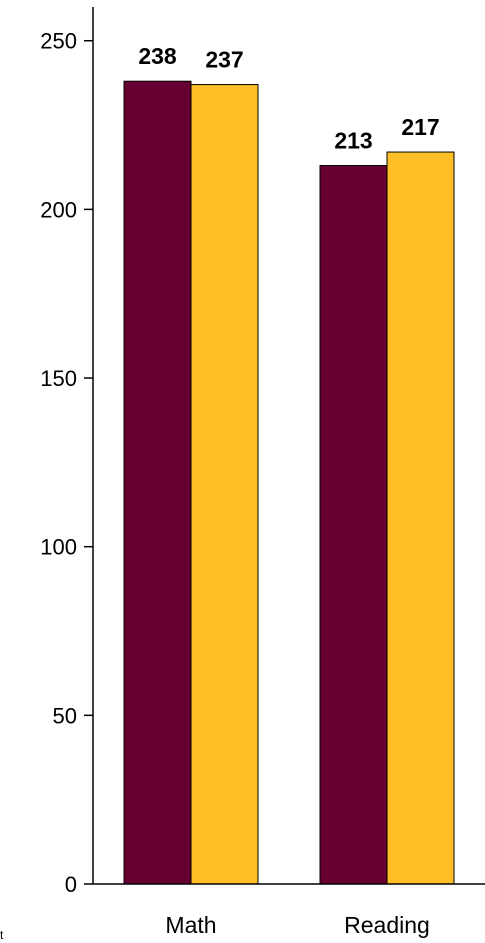  What do you see at coordinates (71, 884) in the screenshot?
I see `y-tick-label: 0` at bounding box center [71, 884].